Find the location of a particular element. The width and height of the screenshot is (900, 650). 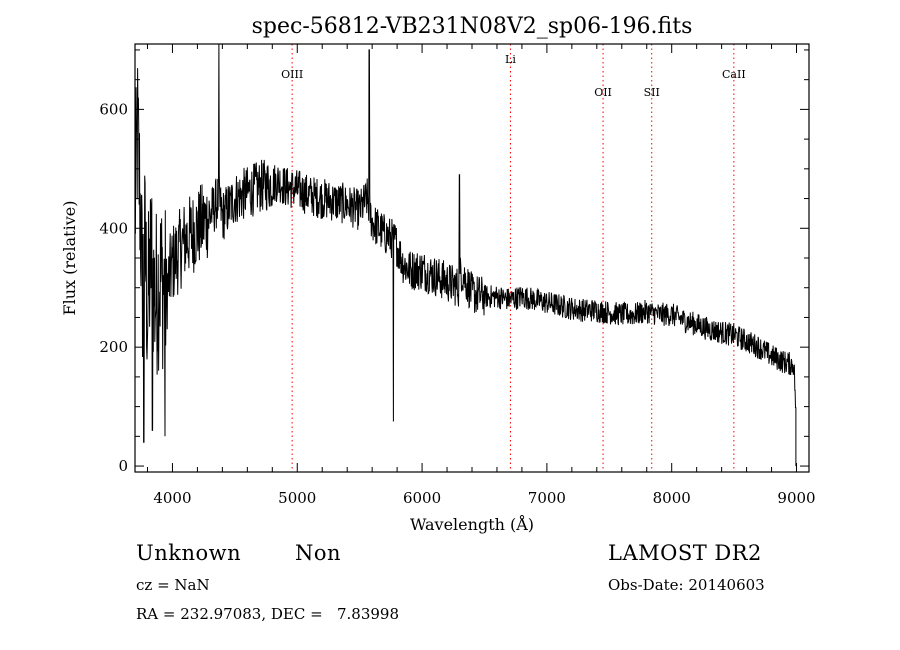

x-tick-label: 4000 is located at coordinates (172, 498).